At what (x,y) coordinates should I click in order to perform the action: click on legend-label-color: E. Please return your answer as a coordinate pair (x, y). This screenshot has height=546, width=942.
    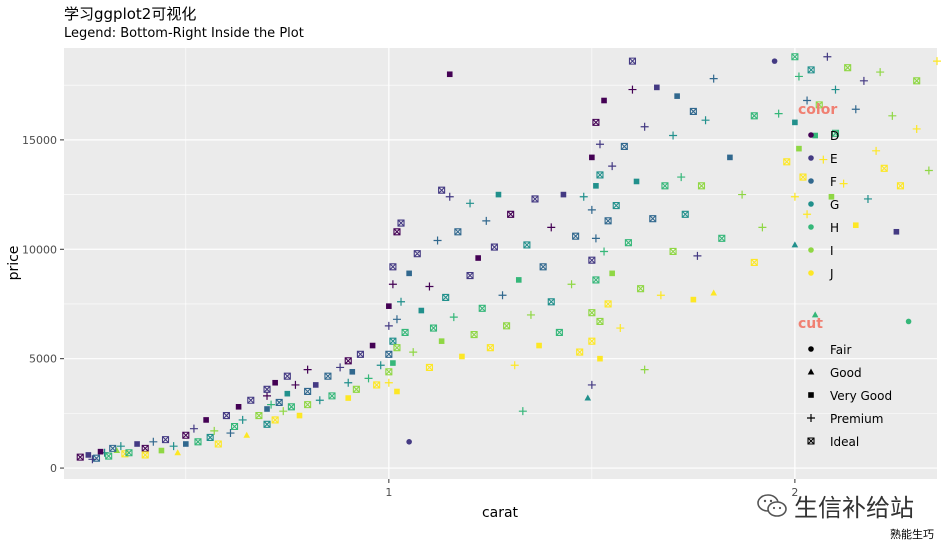
    Looking at the image, I should click on (834, 159).